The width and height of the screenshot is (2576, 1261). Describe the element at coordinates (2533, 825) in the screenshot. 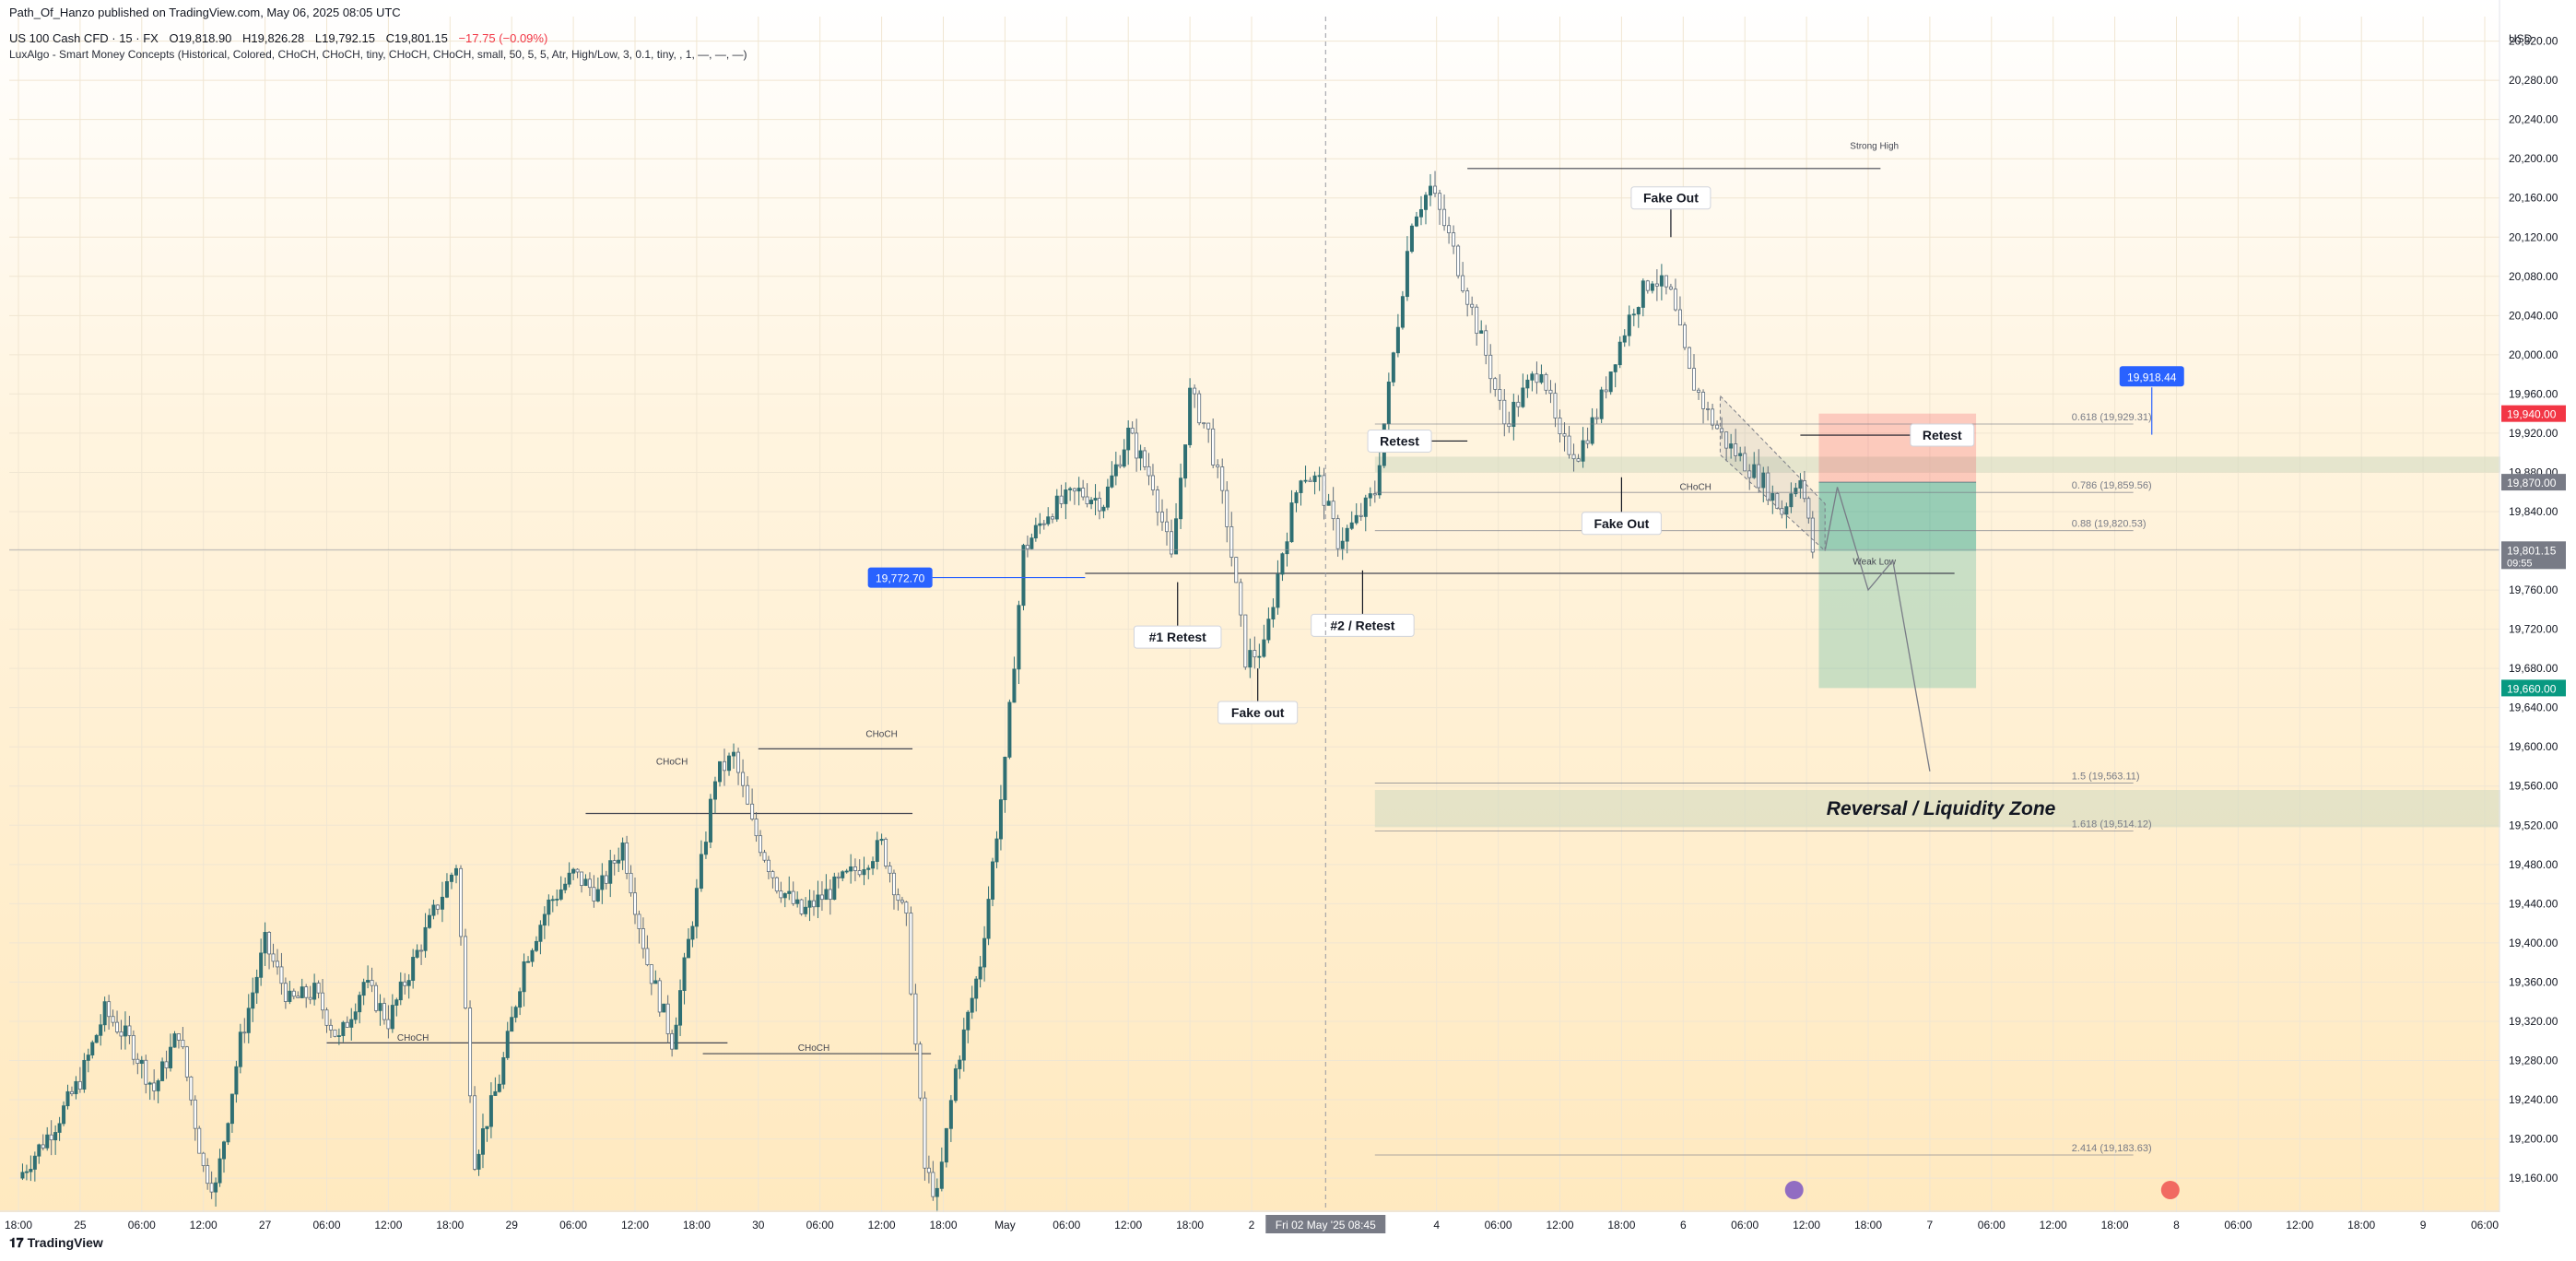

I see `y-tick-label: 19,520.00` at that location.